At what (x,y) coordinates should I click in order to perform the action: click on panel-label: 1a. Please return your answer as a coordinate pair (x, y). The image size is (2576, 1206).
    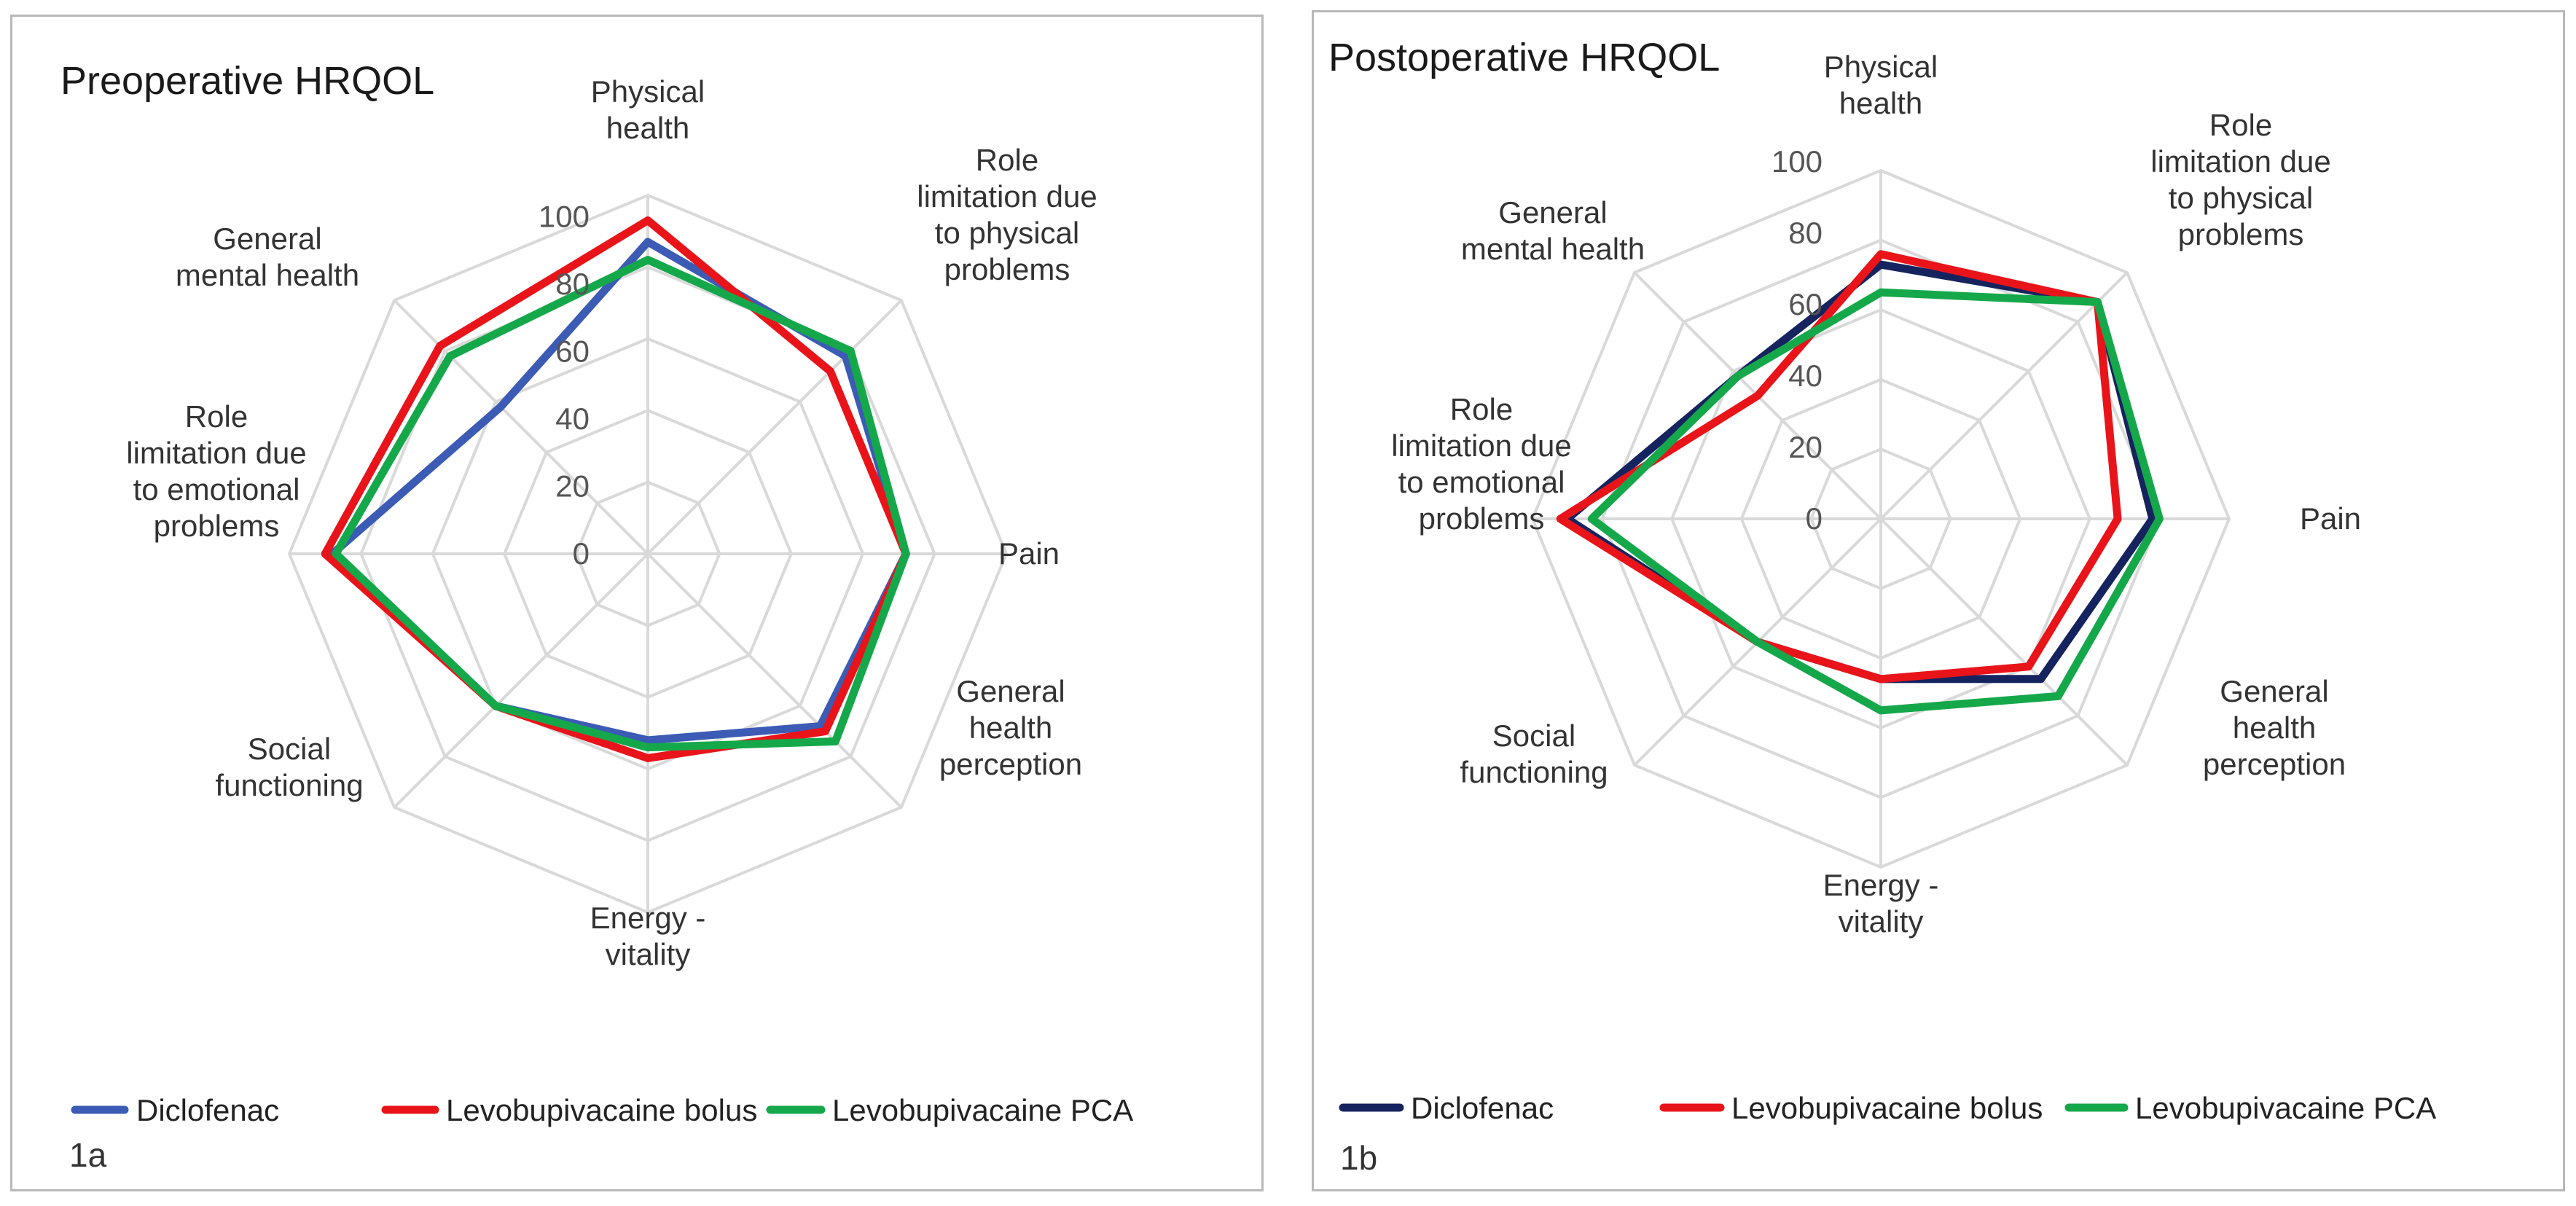
    Looking at the image, I should click on (88, 1155).